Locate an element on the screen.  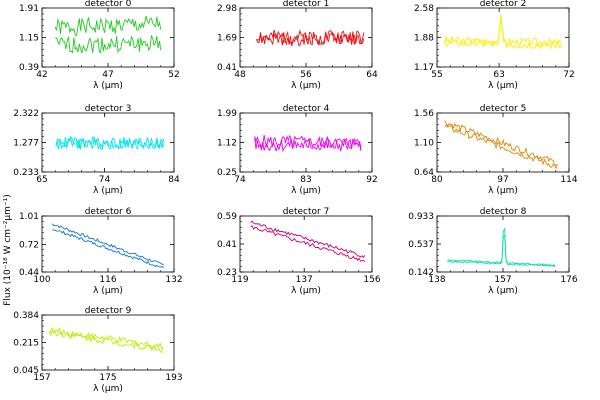
y-tick-label: 0.64 is located at coordinates (424, 173).